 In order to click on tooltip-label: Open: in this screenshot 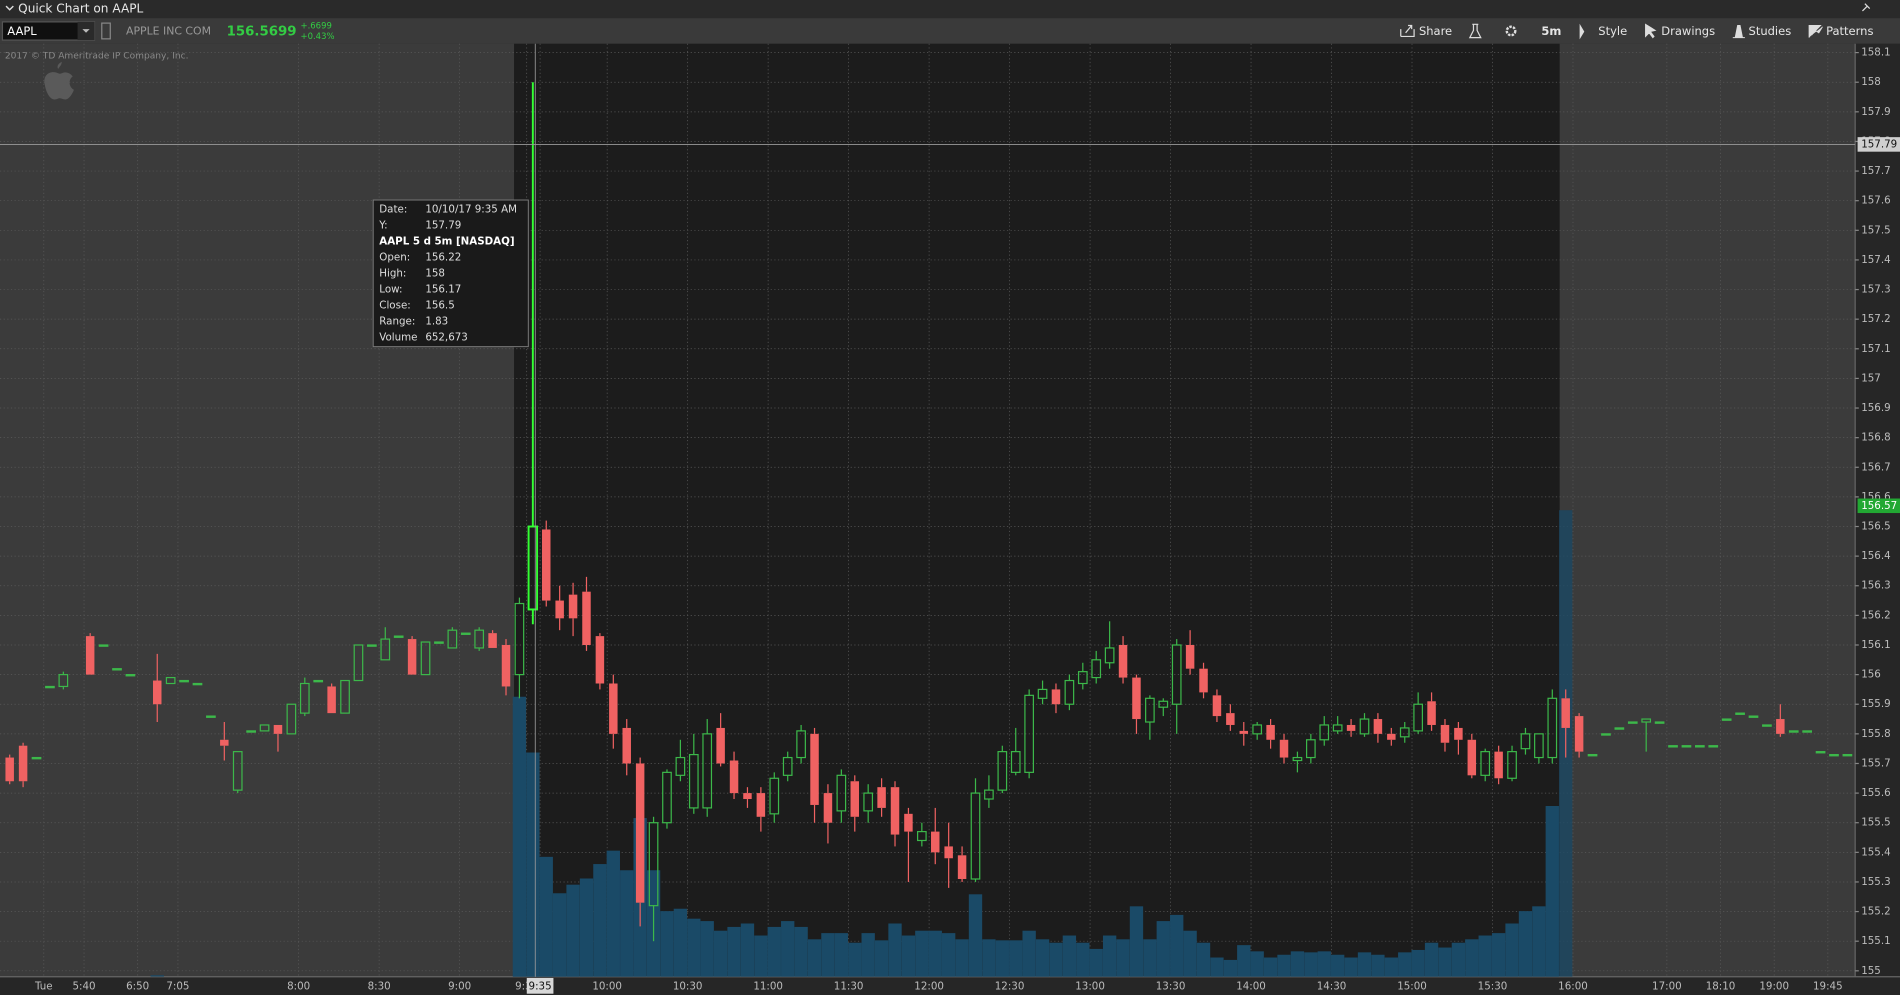, I will do `click(394, 258)`.